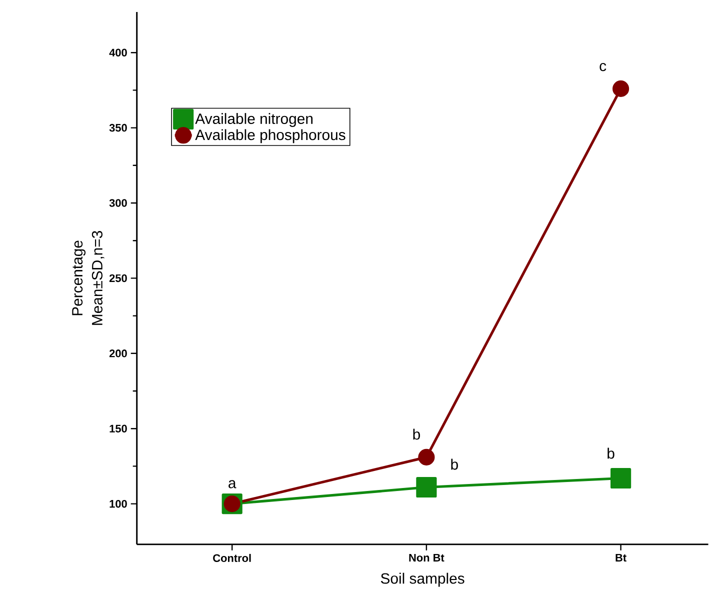 The image size is (709, 599). Describe the element at coordinates (254, 119) in the screenshot. I see `legend-label: Available nitrogen` at that location.